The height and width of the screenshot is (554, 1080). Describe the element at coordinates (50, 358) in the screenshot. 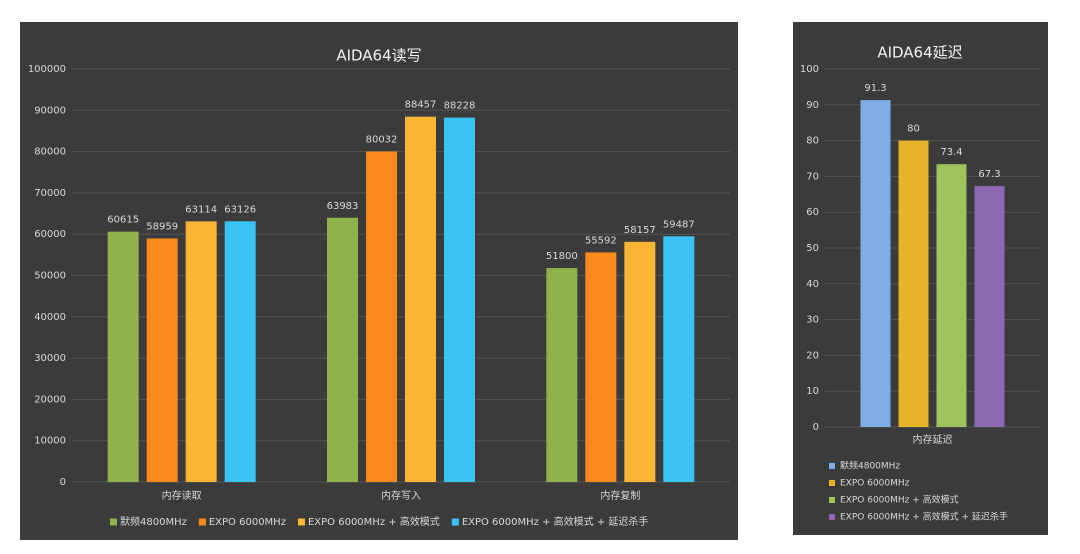

I see `y-tick-label: 30000` at that location.